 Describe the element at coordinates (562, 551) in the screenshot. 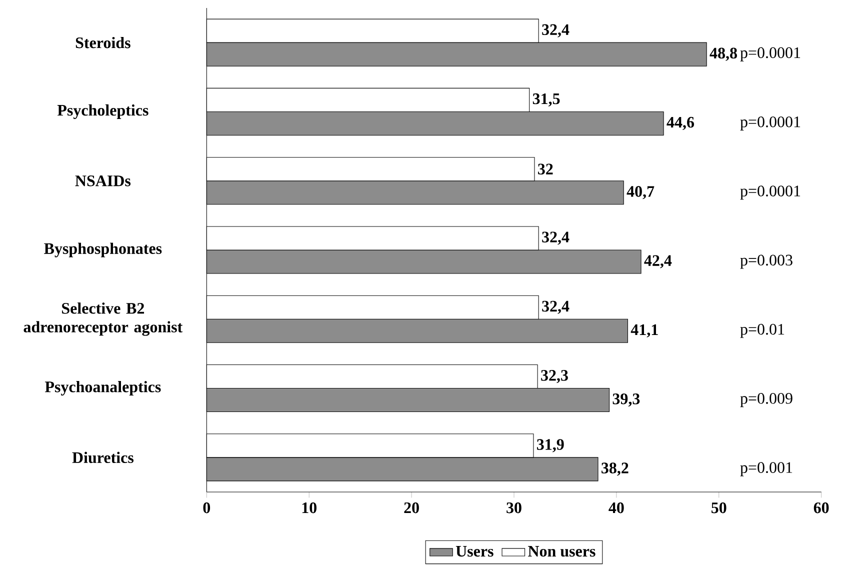

I see `legend-label: Non users` at that location.